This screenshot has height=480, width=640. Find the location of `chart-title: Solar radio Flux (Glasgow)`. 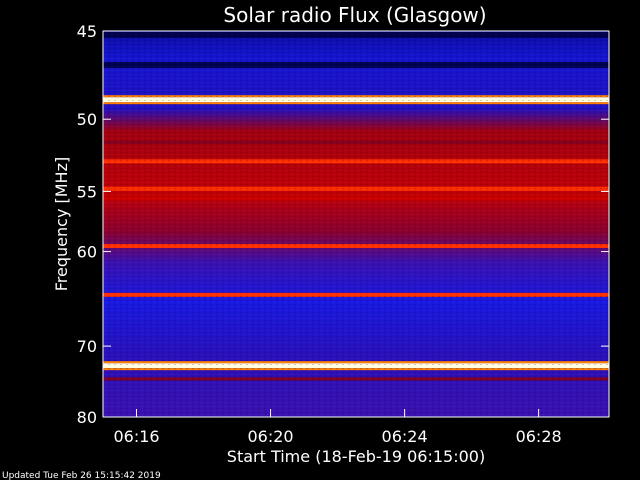

chart-title: Solar radio Flux (Glasgow) is located at coordinates (354, 15).